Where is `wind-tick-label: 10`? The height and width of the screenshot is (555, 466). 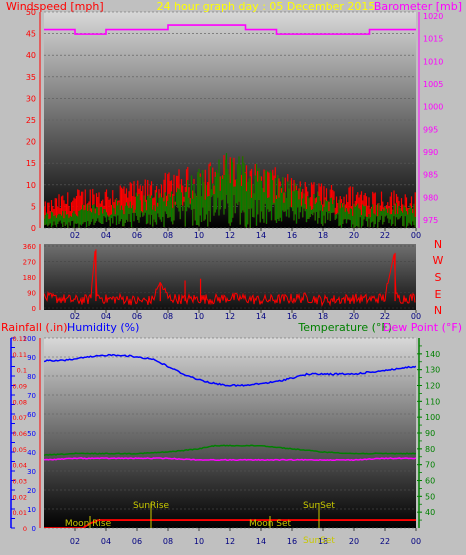 wind-tick-label: 10 is located at coordinates (31, 185).